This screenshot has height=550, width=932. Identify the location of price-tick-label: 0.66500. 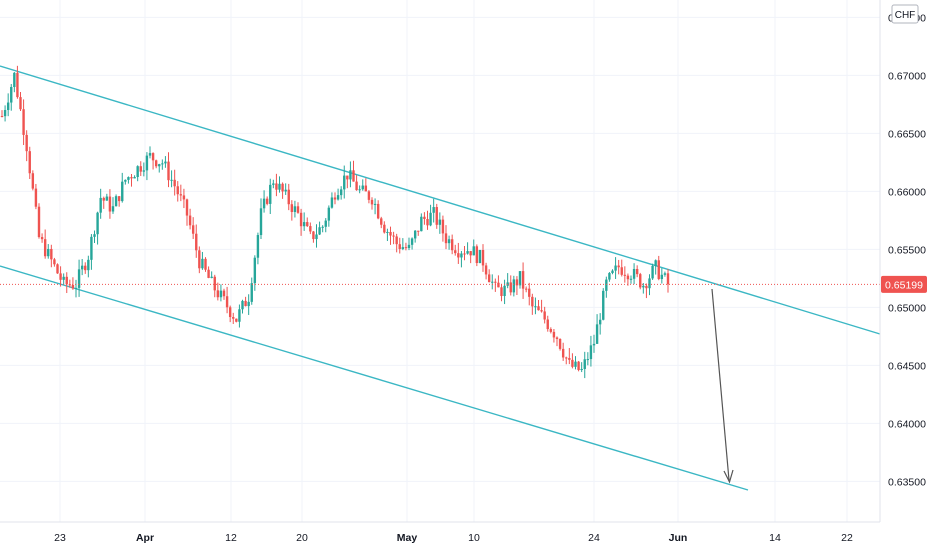
(907, 134).